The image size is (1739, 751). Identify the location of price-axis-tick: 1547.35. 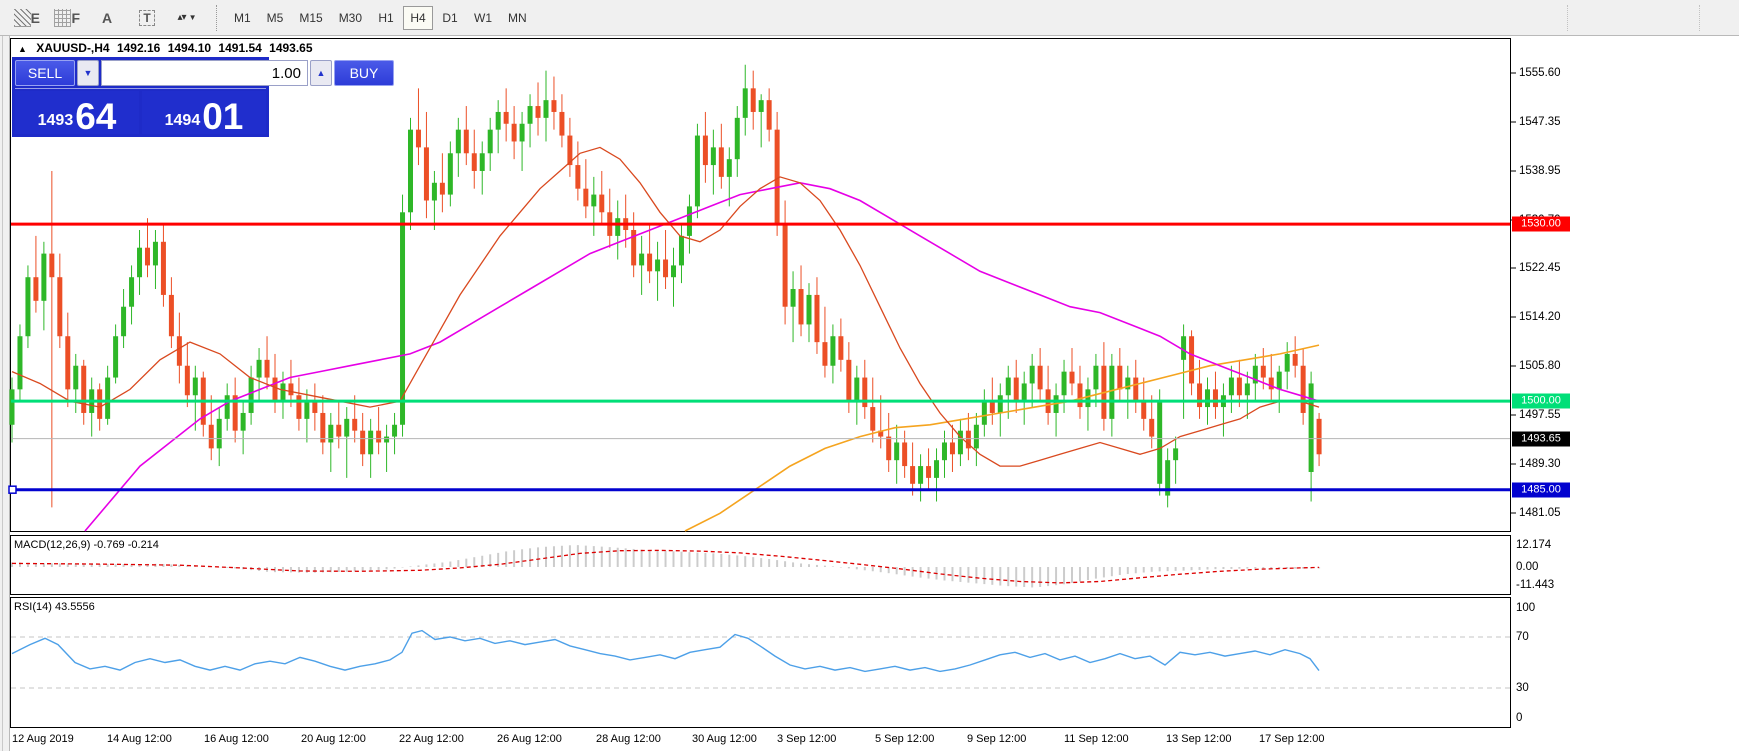
(1540, 122).